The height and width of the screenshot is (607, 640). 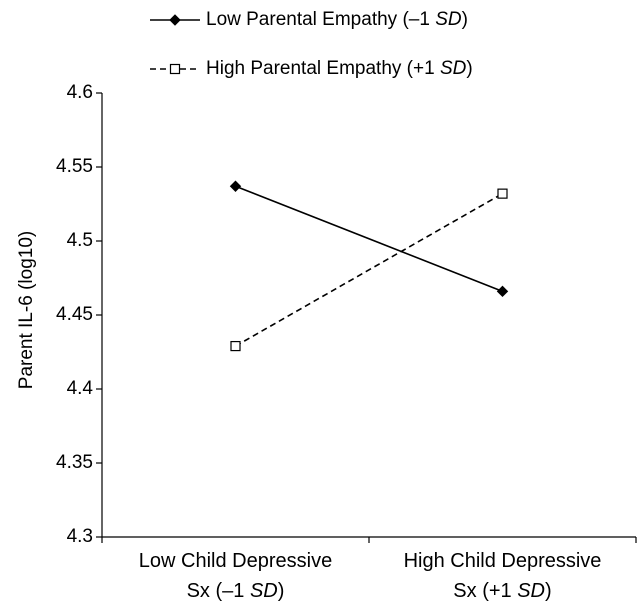 I want to click on legend-item-2: High Parental Empathy (+1 SD), so click(x=311, y=68).